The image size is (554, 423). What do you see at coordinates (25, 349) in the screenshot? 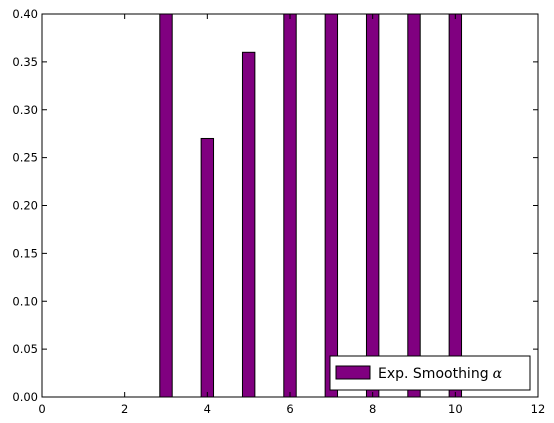
I see `y-tick-label: 0.05` at bounding box center [25, 349].